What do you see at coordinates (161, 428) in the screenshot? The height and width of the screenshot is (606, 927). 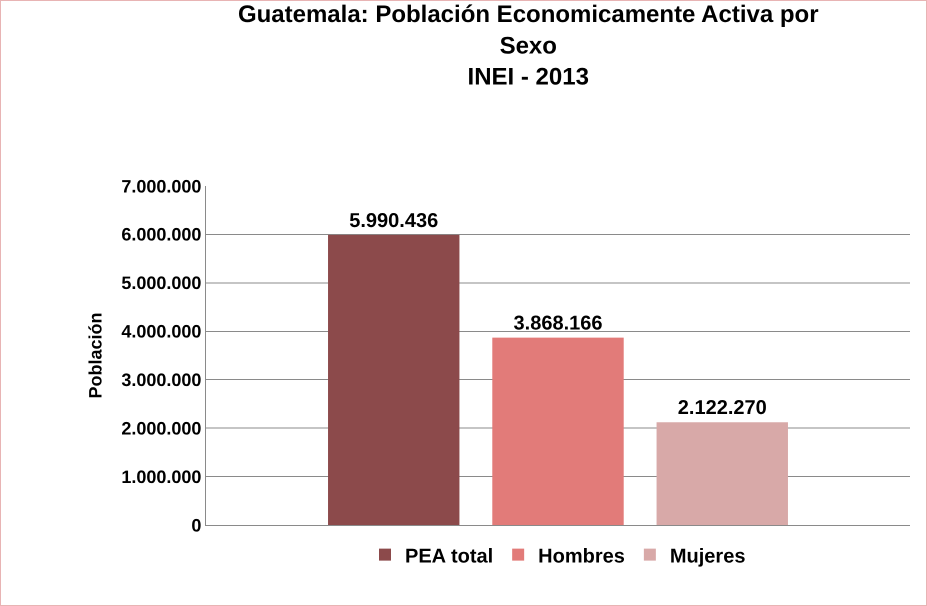 I see `y-tick-label: 2.000.000` at bounding box center [161, 428].